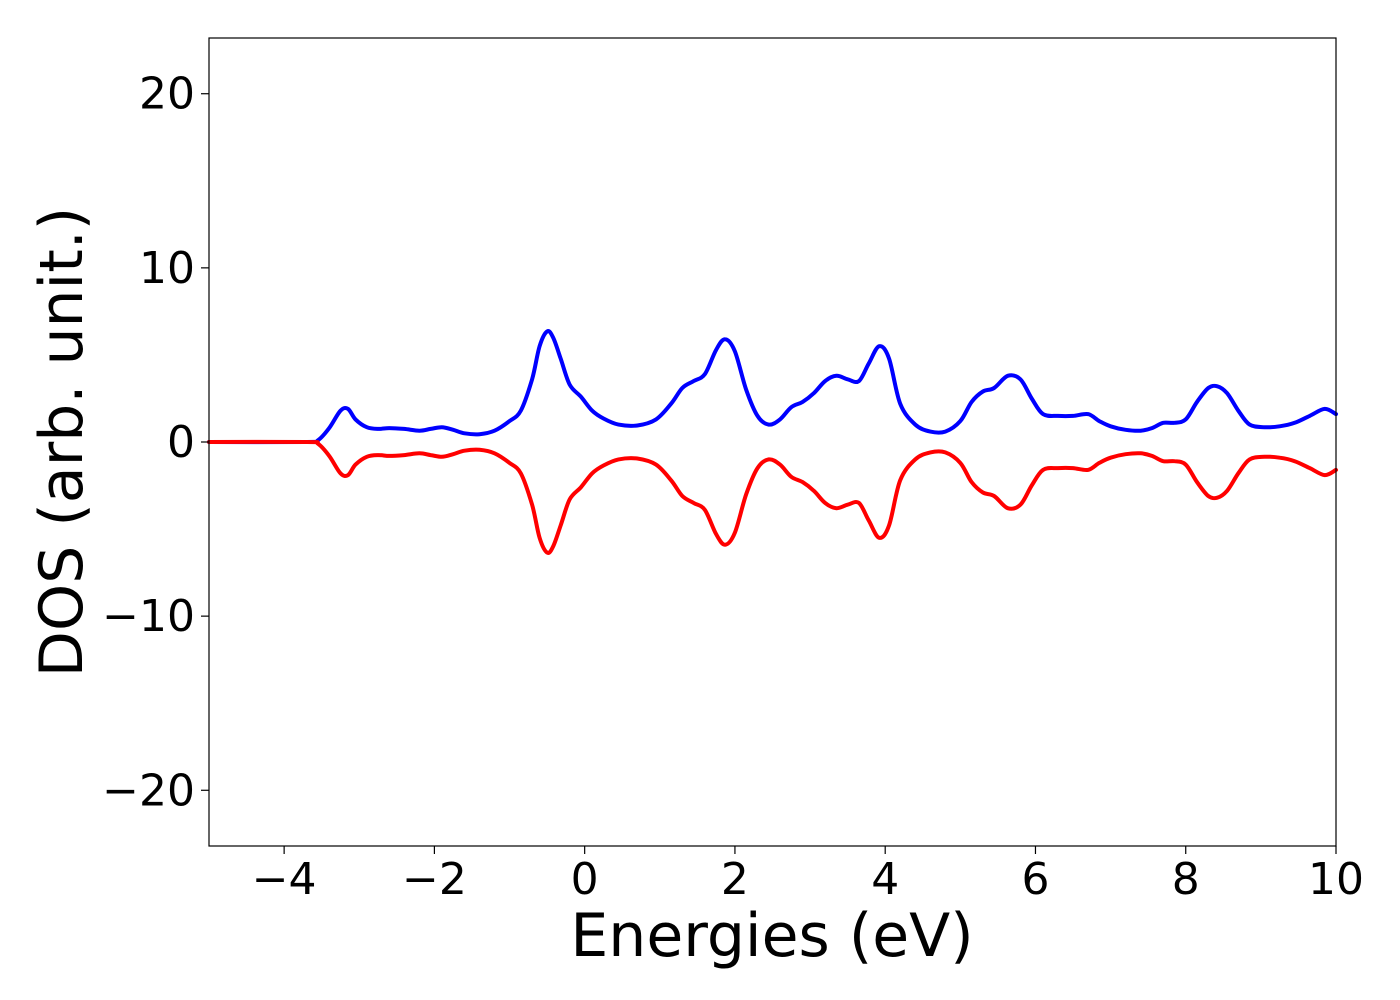 The image size is (1400, 1000). Describe the element at coordinates (181, 442) in the screenshot. I see `y-tick-label: 0` at that location.